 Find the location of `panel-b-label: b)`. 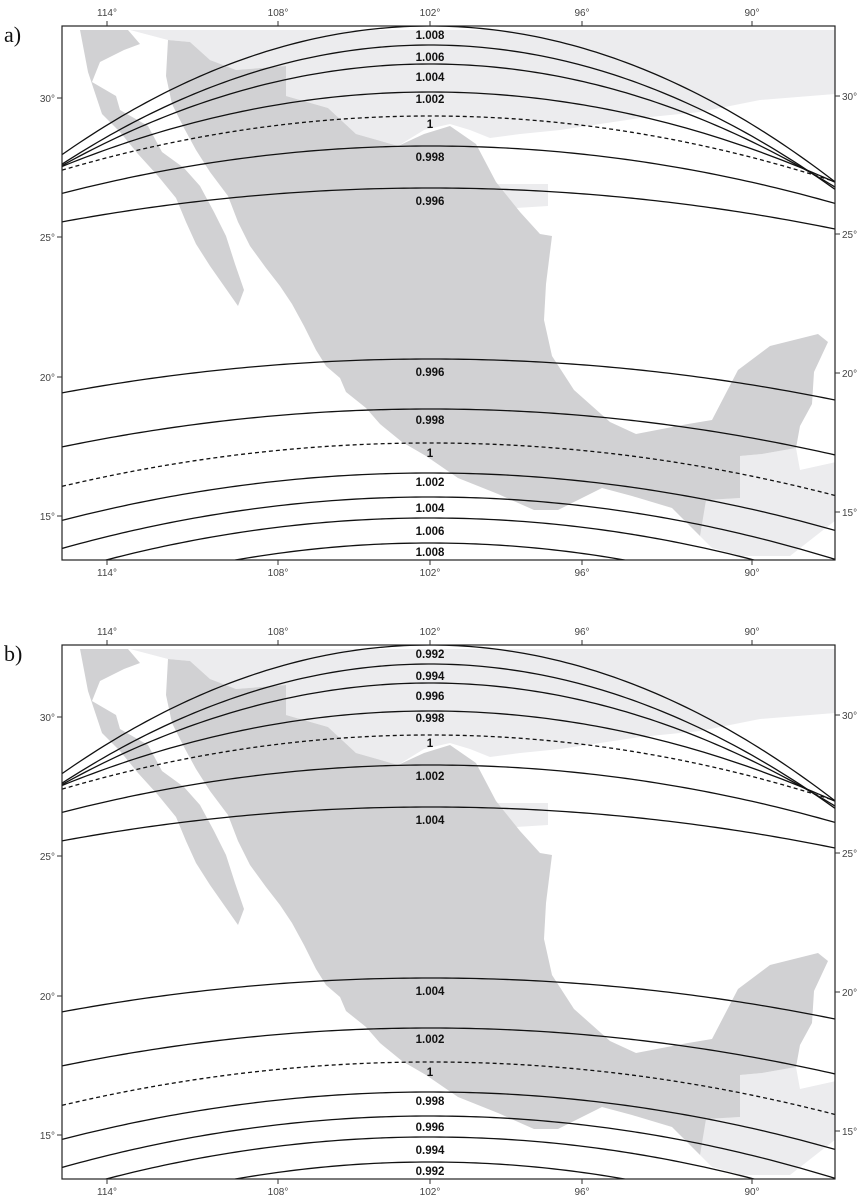

panel-b-label: b) is located at coordinates (13, 653).